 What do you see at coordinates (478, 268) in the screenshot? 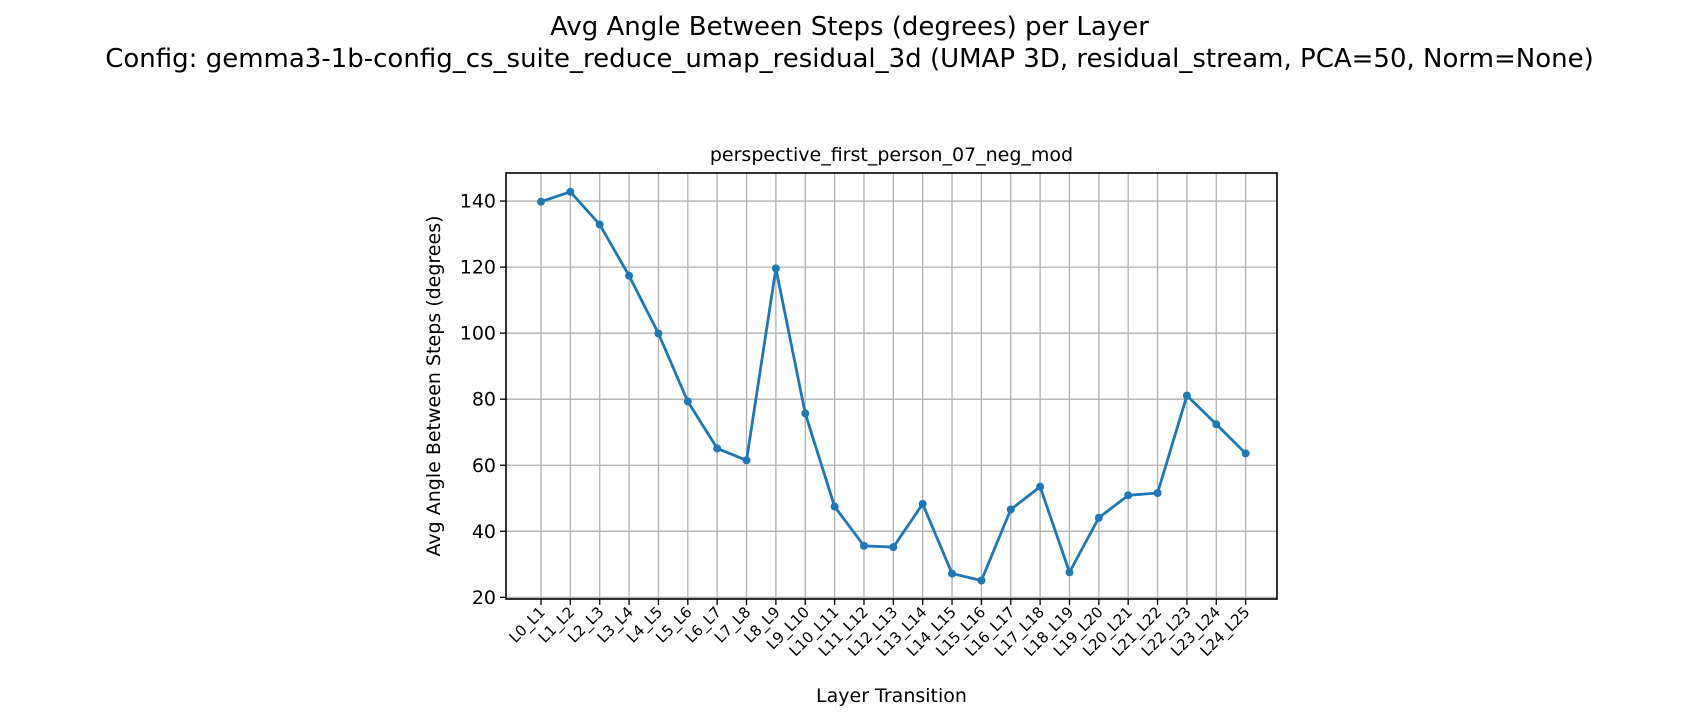
I see `y-tick-label: 120` at bounding box center [478, 268].